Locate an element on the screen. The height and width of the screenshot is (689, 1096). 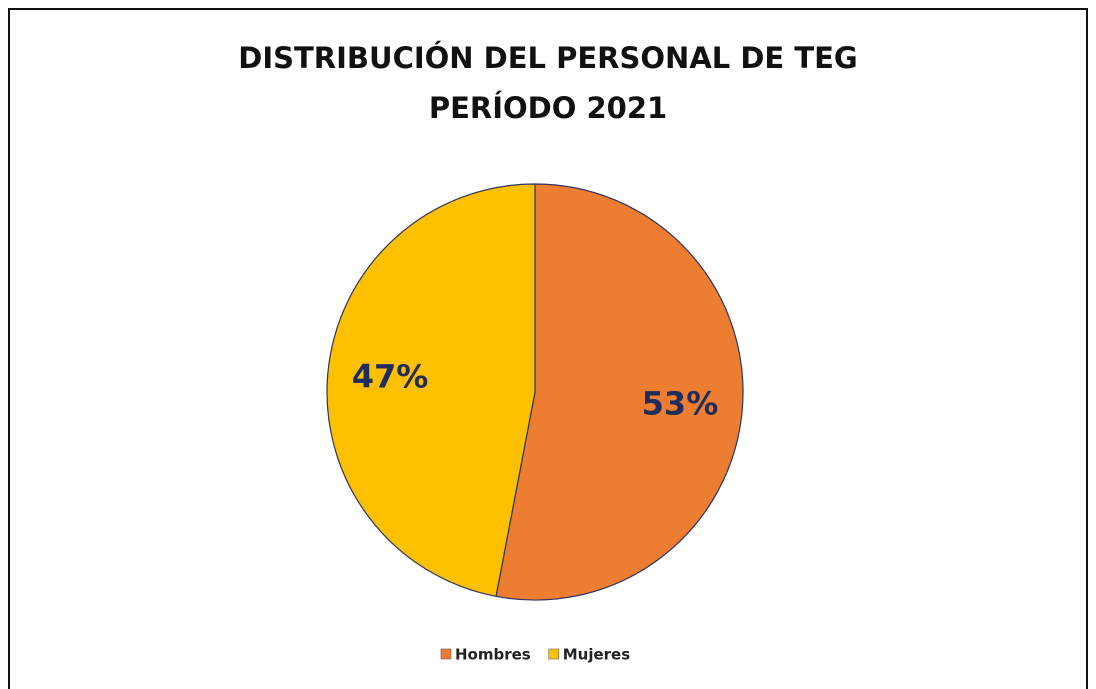
chart-subtitle: PERÍODO 2021 is located at coordinates (548, 108).